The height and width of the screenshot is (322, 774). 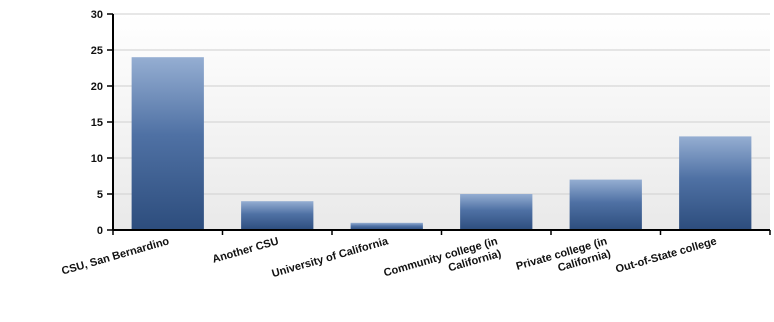 I want to click on x-category-label: Out-of-State college, so click(x=666, y=255).